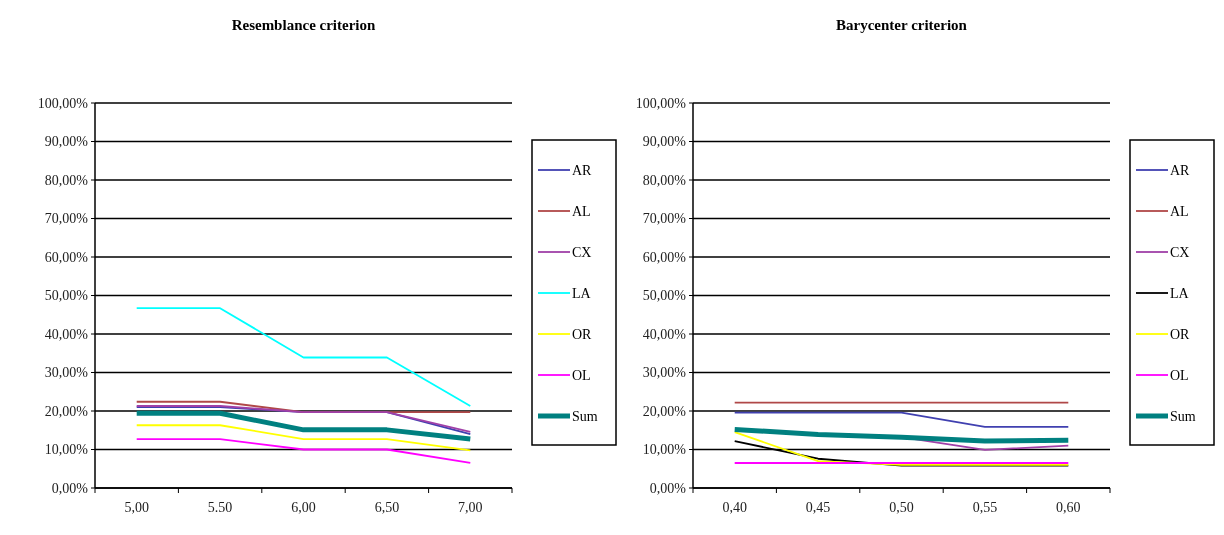  I want to click on x-tick-label: 0,60, so click(1068, 507).